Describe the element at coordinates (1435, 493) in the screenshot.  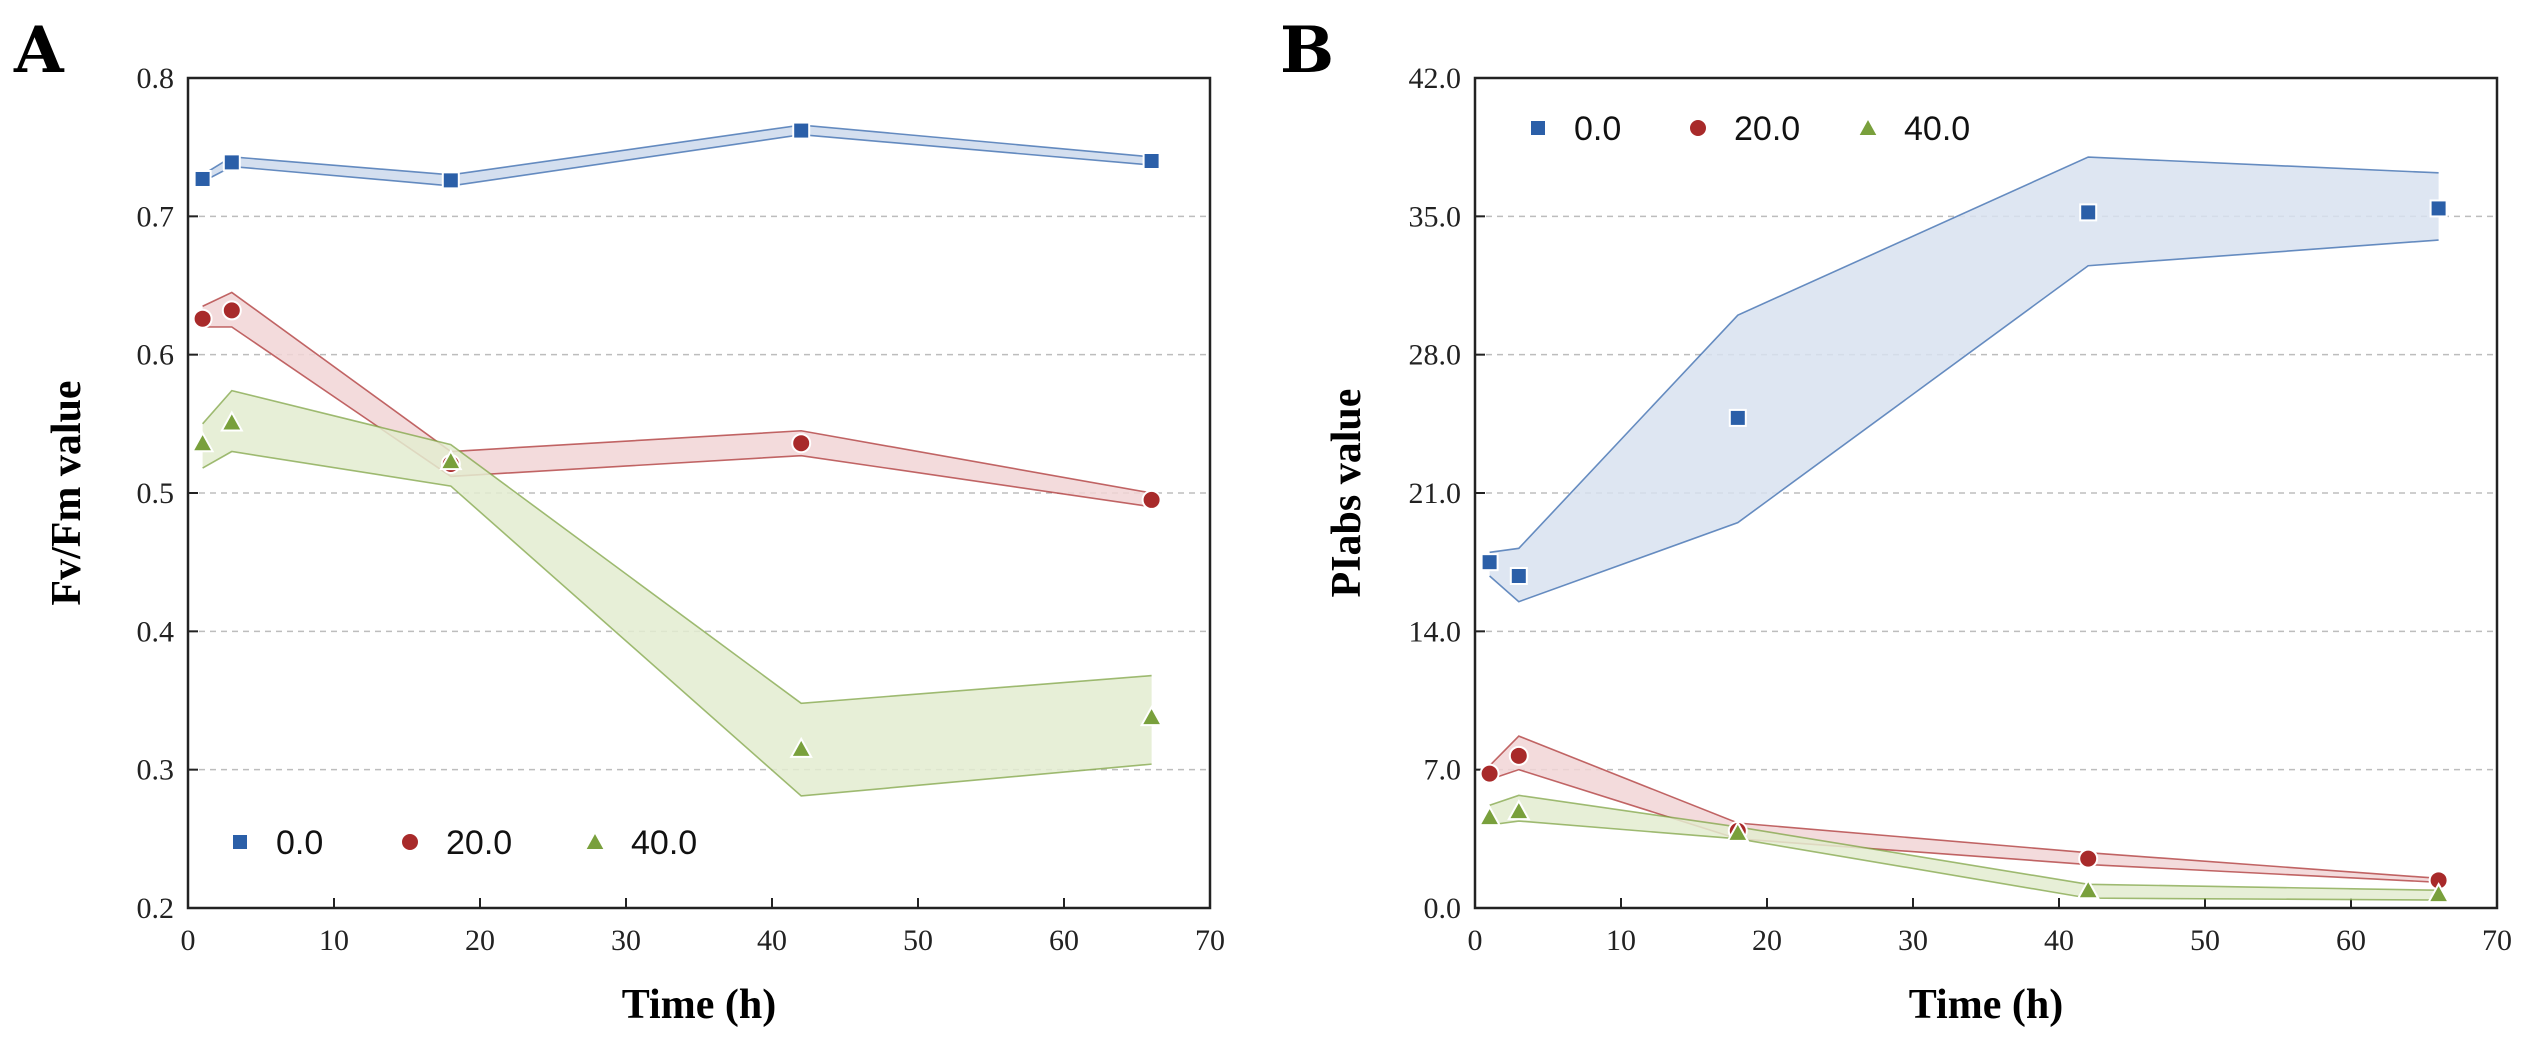
I see `y-tick-label: 21.0` at that location.